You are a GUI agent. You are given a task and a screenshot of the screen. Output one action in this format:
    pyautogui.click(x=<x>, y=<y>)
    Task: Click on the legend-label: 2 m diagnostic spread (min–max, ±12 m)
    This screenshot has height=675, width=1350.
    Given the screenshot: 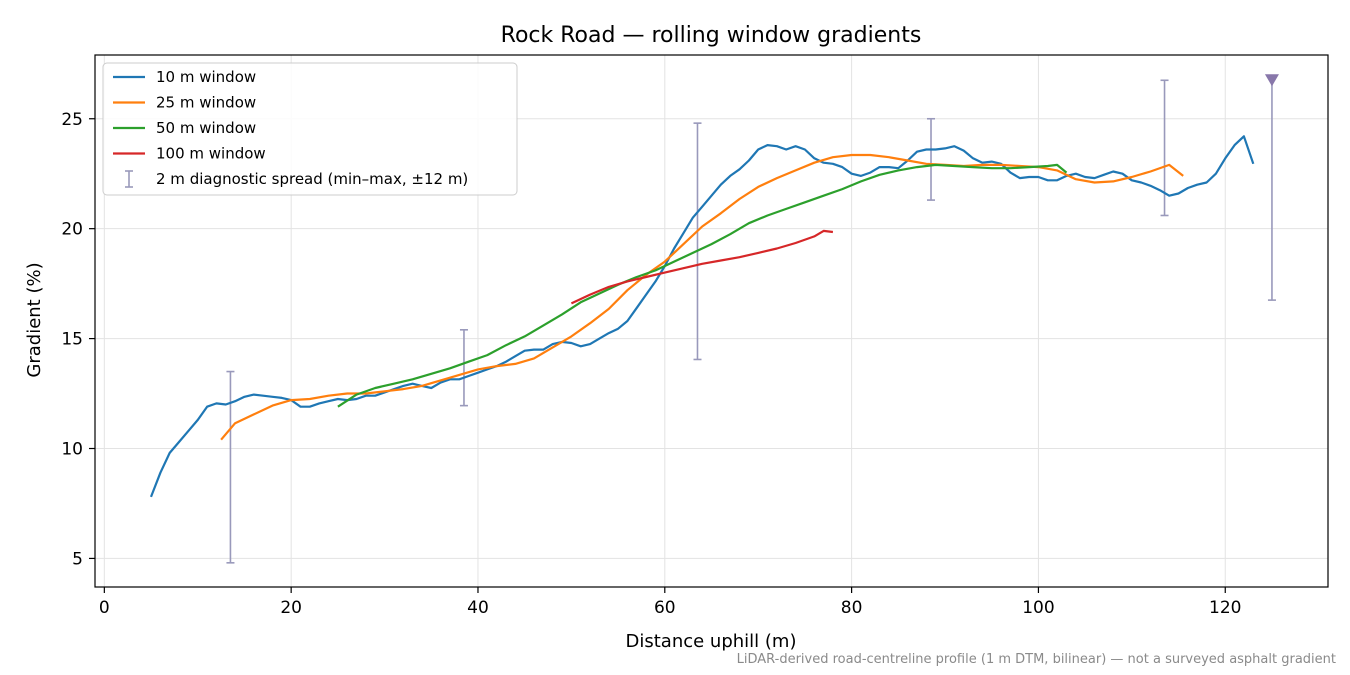 What is the action you would take?
    pyautogui.click(x=312, y=179)
    